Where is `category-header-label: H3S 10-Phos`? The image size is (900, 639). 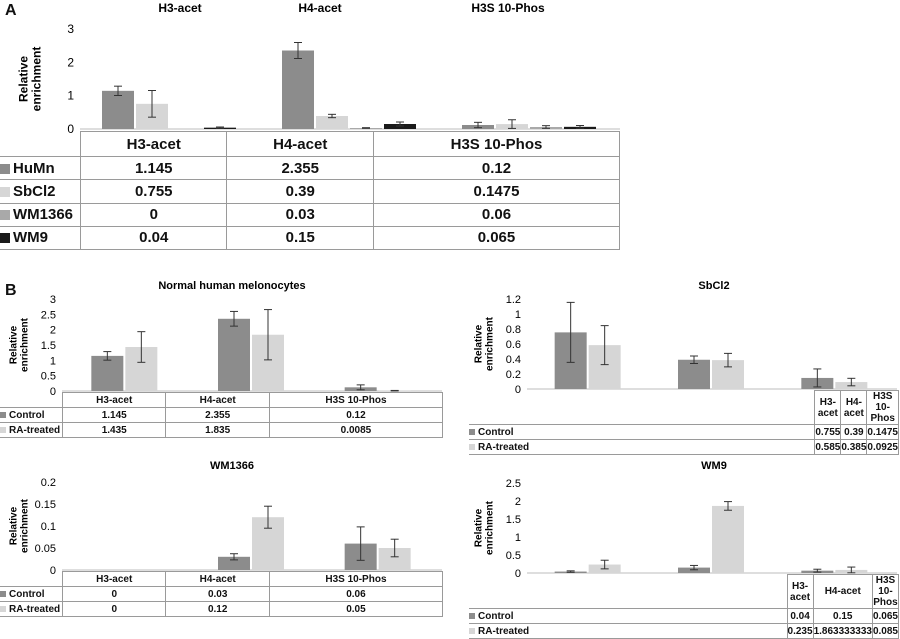
category-header-label: H3S 10-Phos is located at coordinates (508, 8).